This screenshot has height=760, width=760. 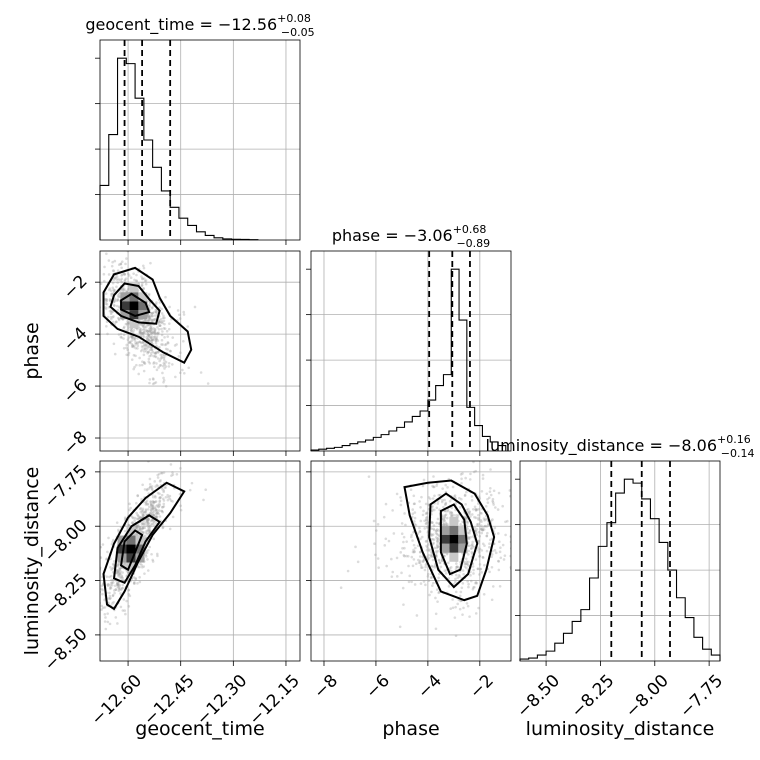 I want to click on density-cell, so click(x=463, y=539).